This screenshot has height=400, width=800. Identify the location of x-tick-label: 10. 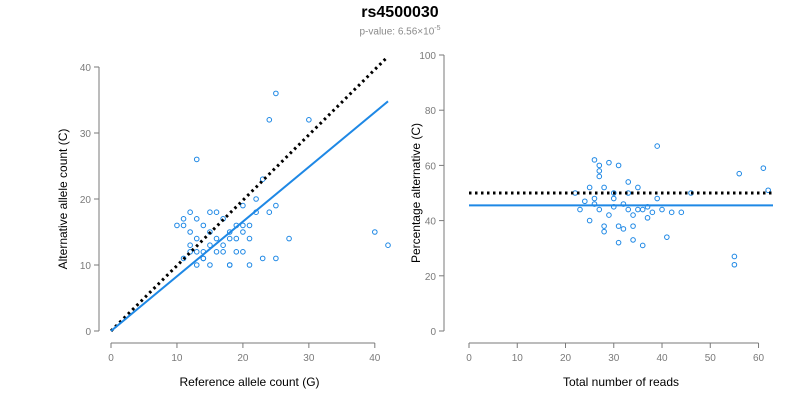
(177, 358).